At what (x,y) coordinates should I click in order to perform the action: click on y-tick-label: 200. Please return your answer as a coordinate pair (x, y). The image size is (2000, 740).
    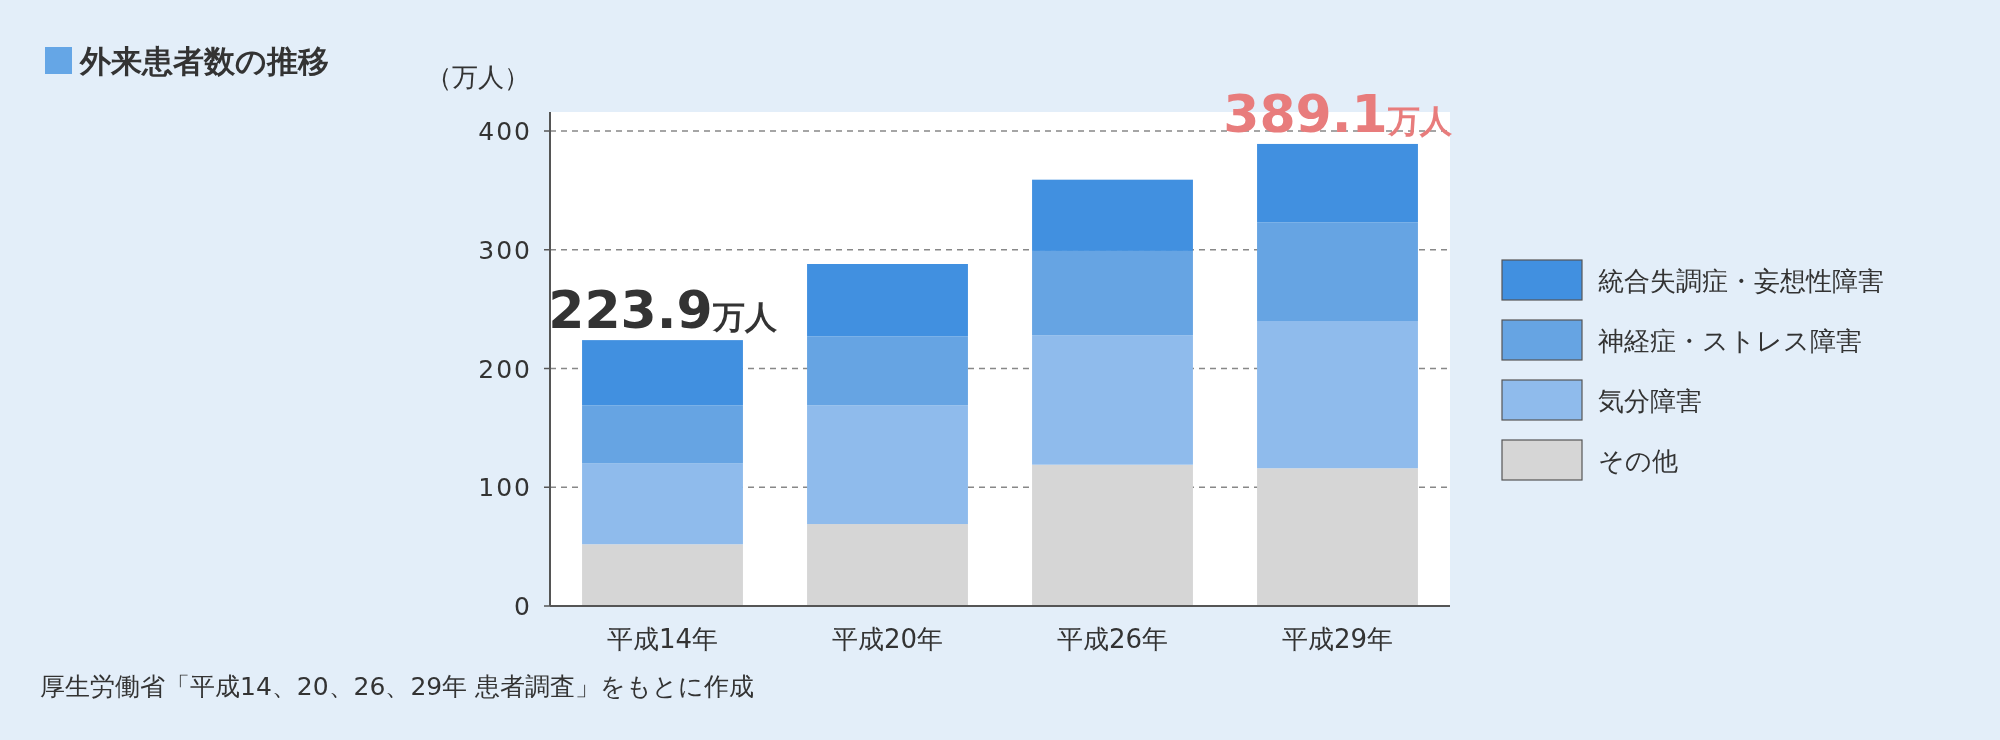
    Looking at the image, I should click on (505, 369).